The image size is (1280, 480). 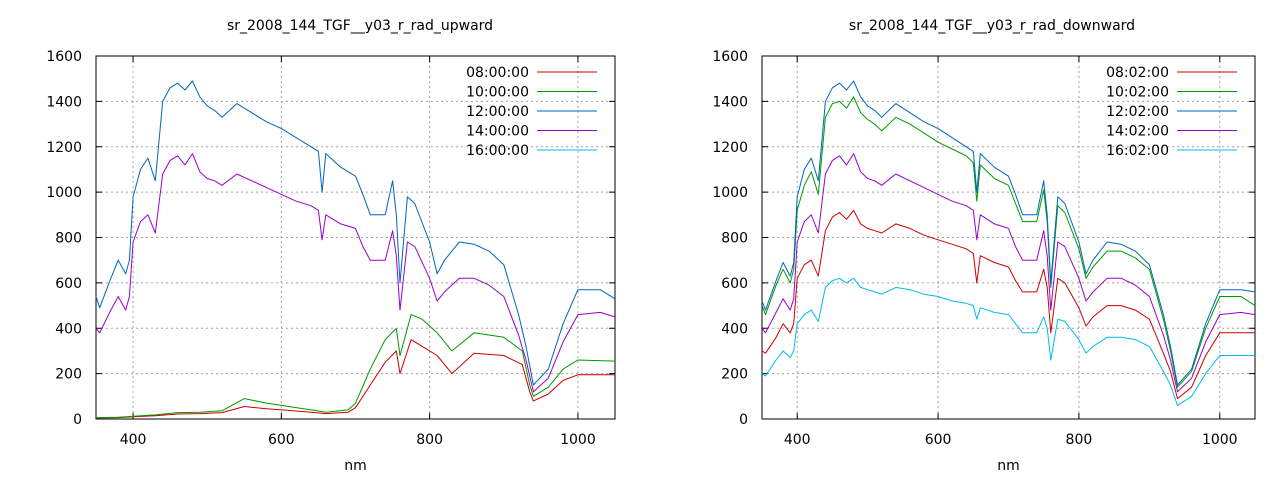 I want to click on chart-title: sr_2008_144_TGF__y03_r_rad_upward, so click(x=360, y=26).